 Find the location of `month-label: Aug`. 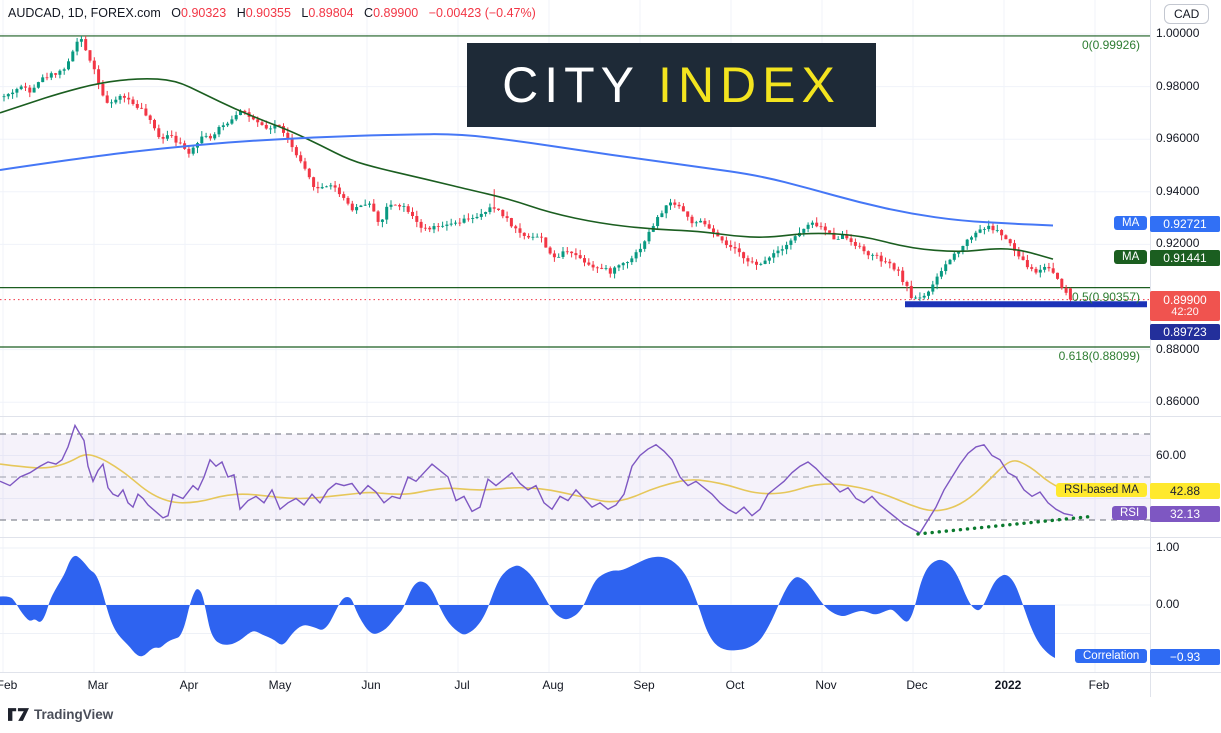

month-label: Aug is located at coordinates (553, 685).